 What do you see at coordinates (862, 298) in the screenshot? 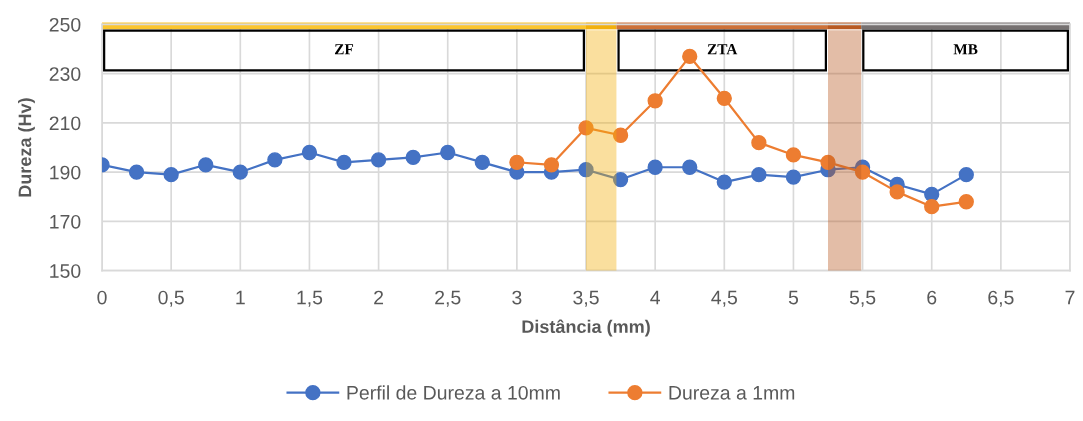
I see `x-tick-label: 5,5` at bounding box center [862, 298].